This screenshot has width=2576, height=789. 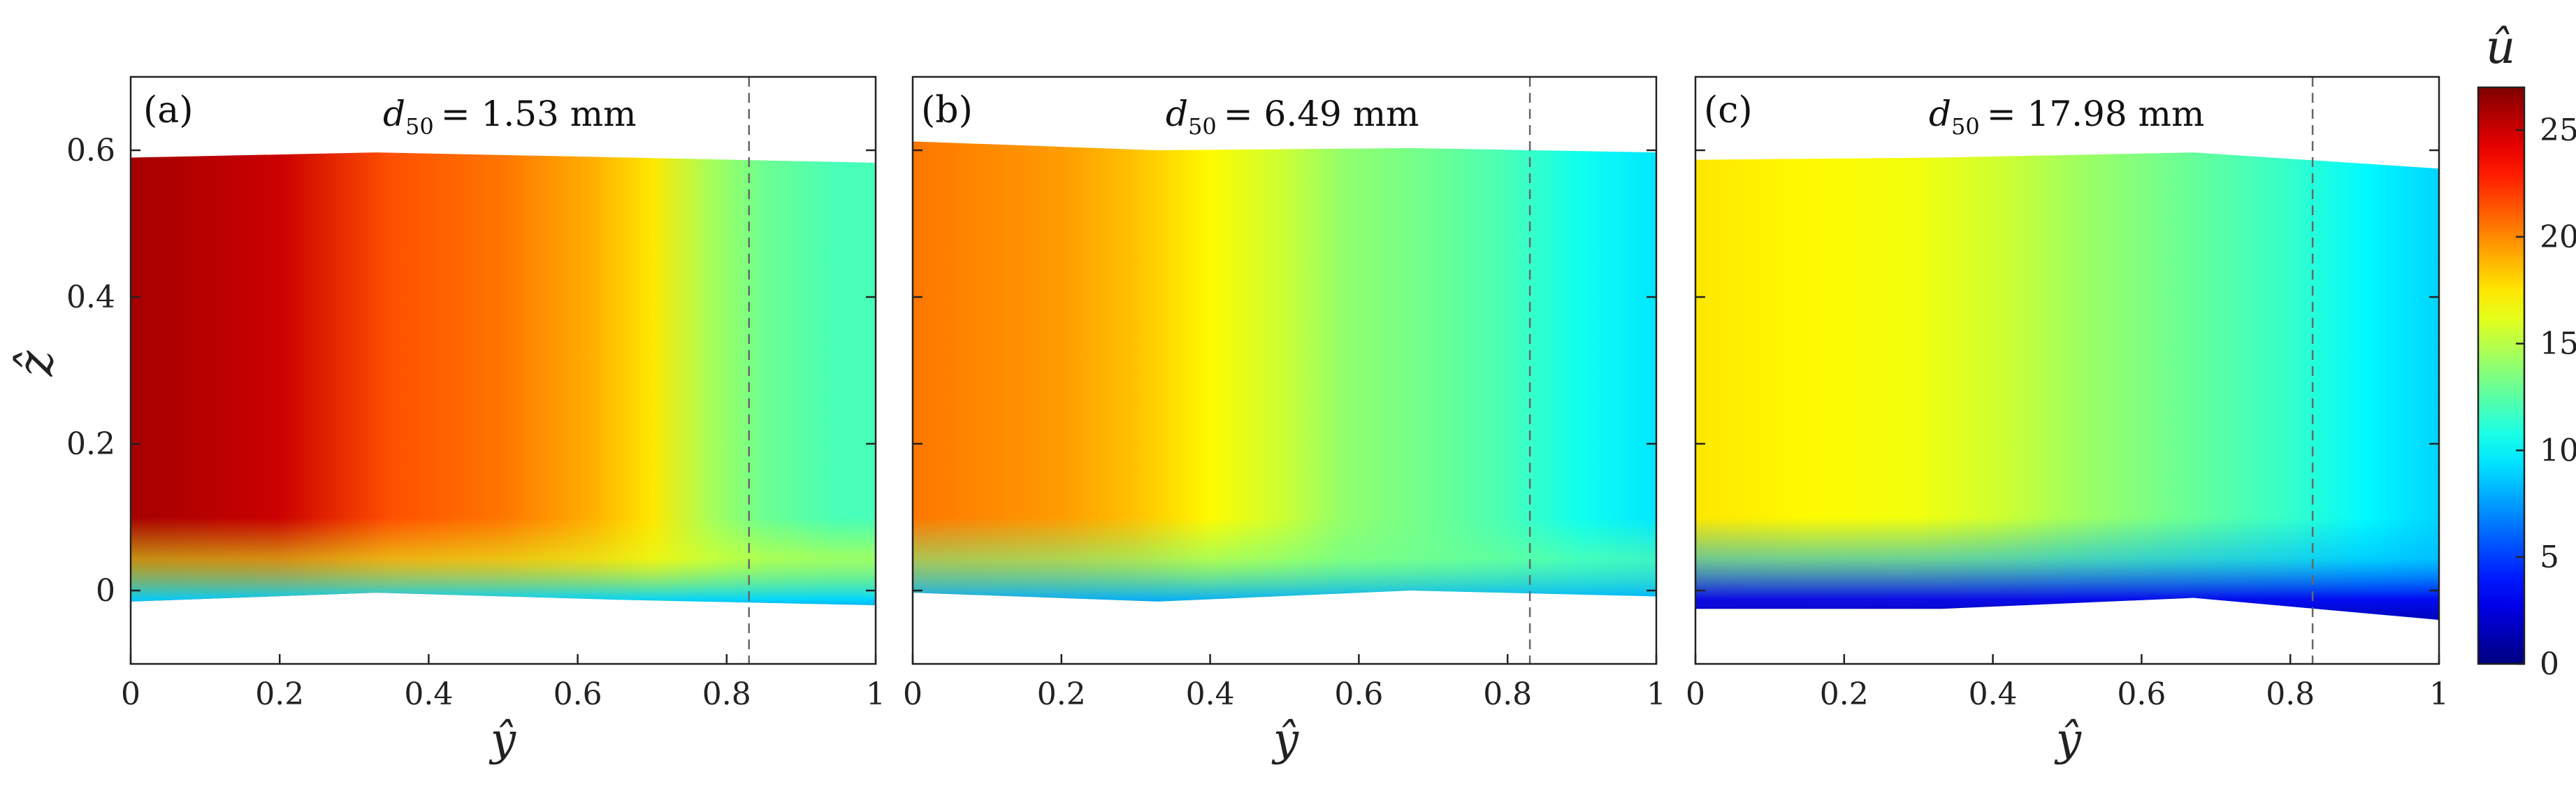 I want to click on d50-symbol-b: d, so click(x=1177, y=114).